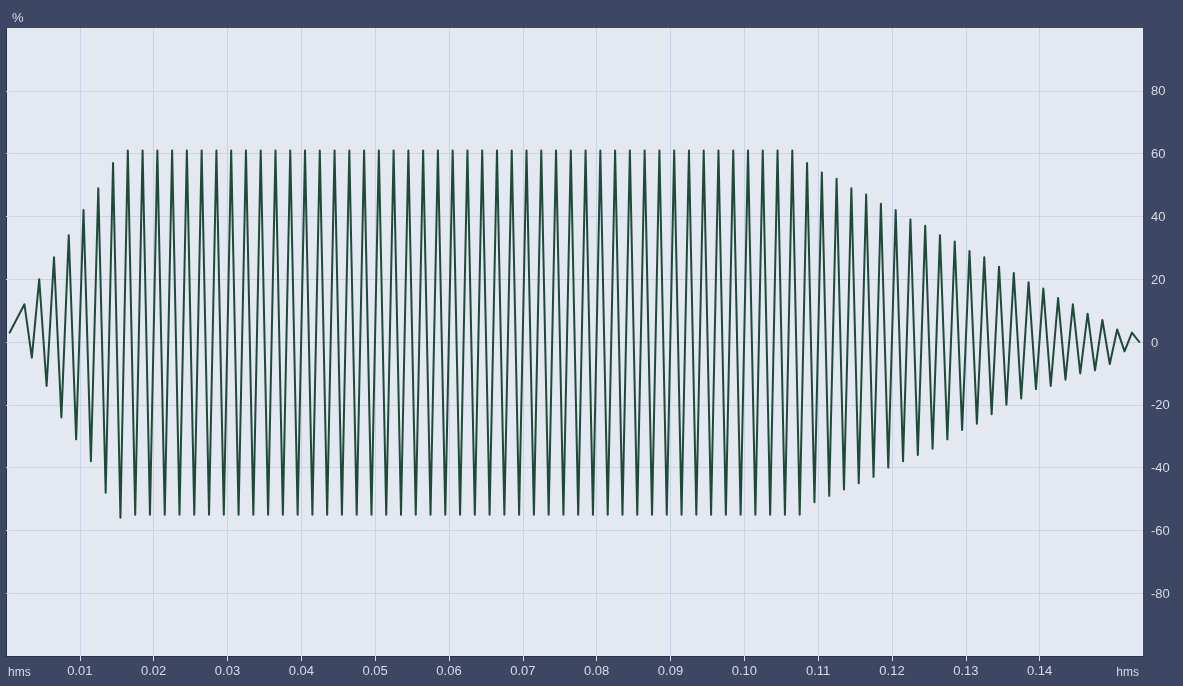 The width and height of the screenshot is (1183, 686). What do you see at coordinates (670, 670) in the screenshot?
I see `x-tick-label: 0.09` at bounding box center [670, 670].